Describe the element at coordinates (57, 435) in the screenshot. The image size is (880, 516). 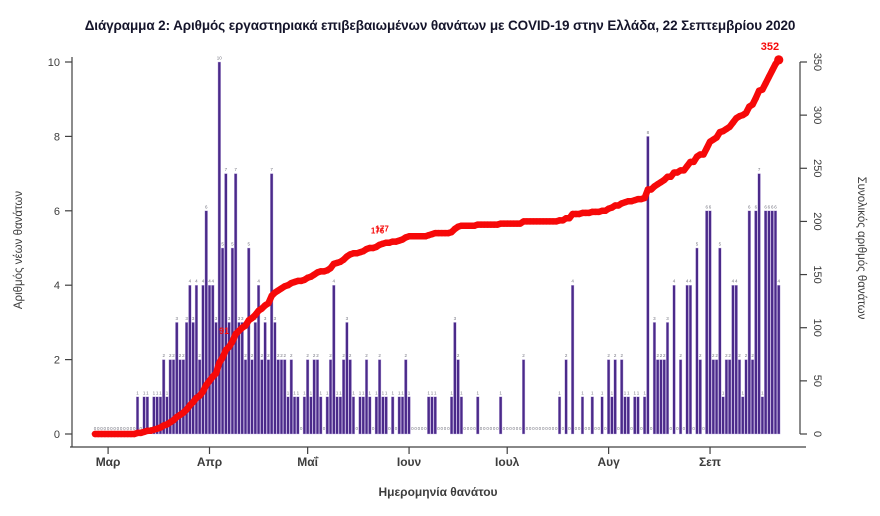
I see `left-tick-label: 0` at that location.